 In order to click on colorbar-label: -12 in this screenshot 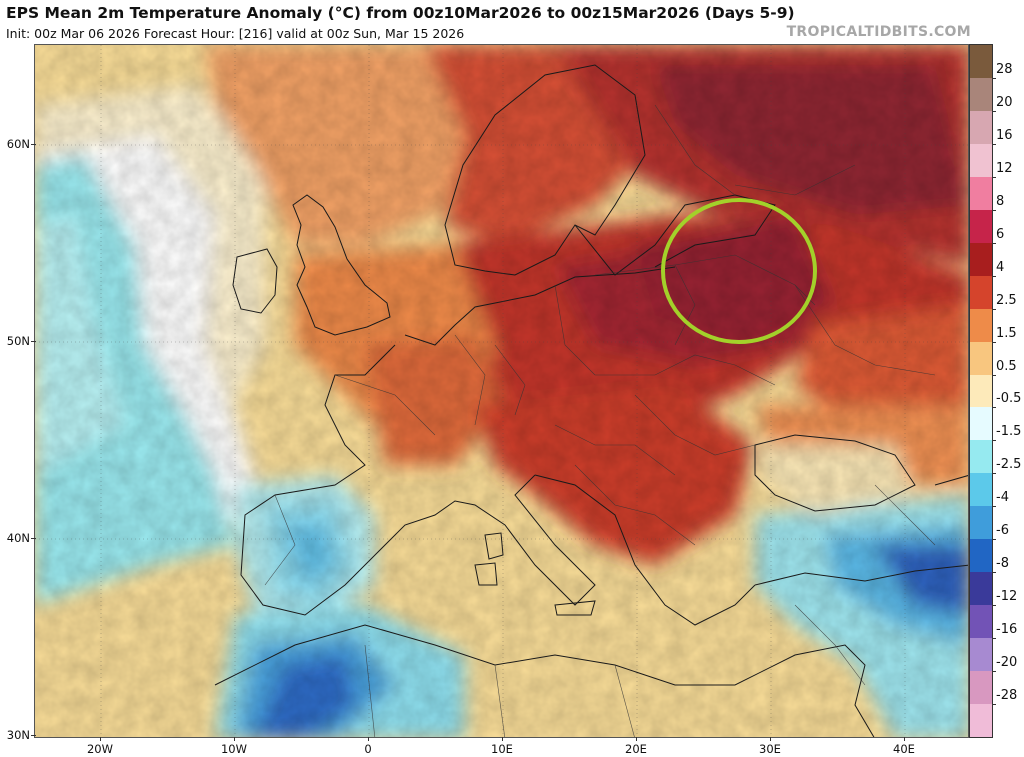, I will do `click(1007, 597)`.